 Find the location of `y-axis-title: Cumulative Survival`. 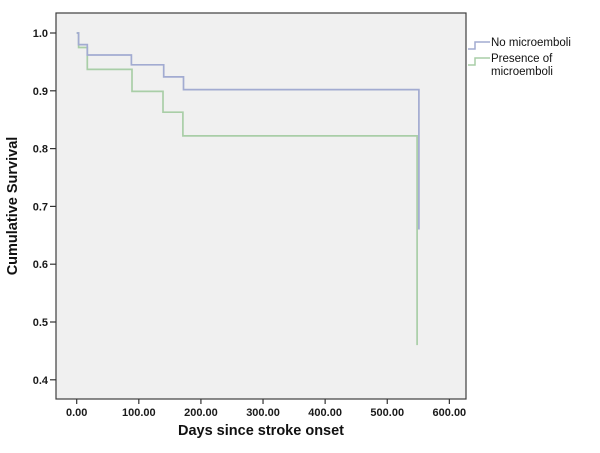

y-axis-title: Cumulative Survival is located at coordinates (13, 206).